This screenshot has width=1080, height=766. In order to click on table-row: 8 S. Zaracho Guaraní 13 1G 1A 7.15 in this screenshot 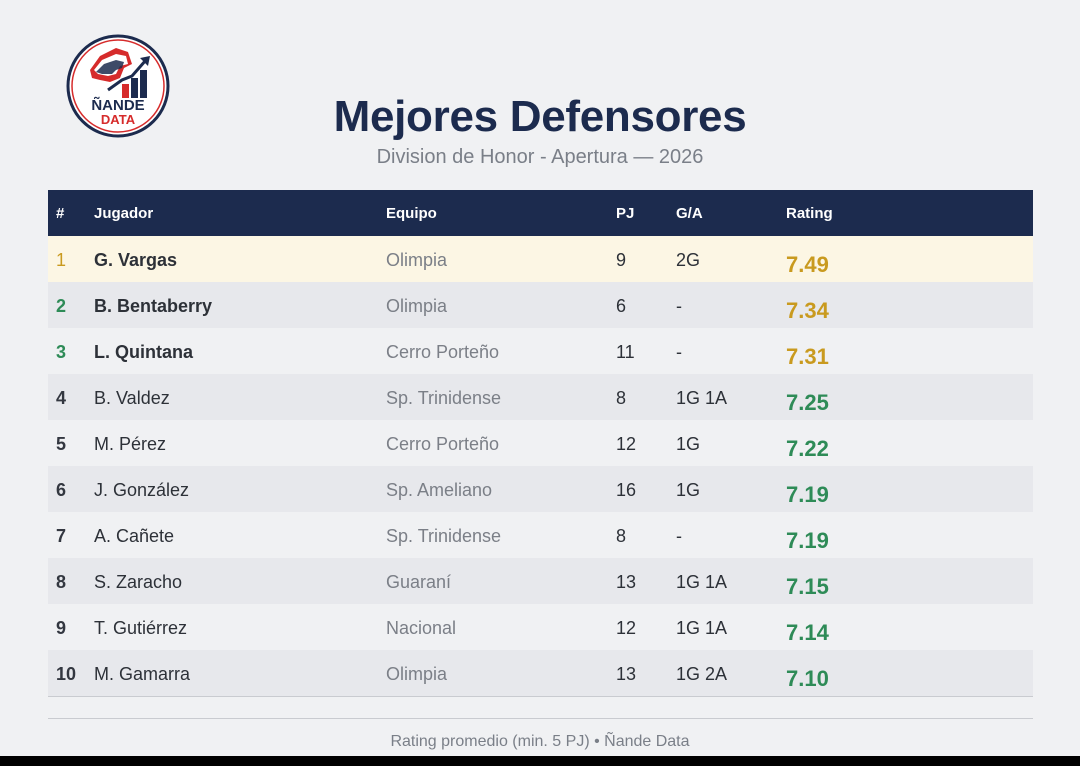, I will do `click(540, 581)`.